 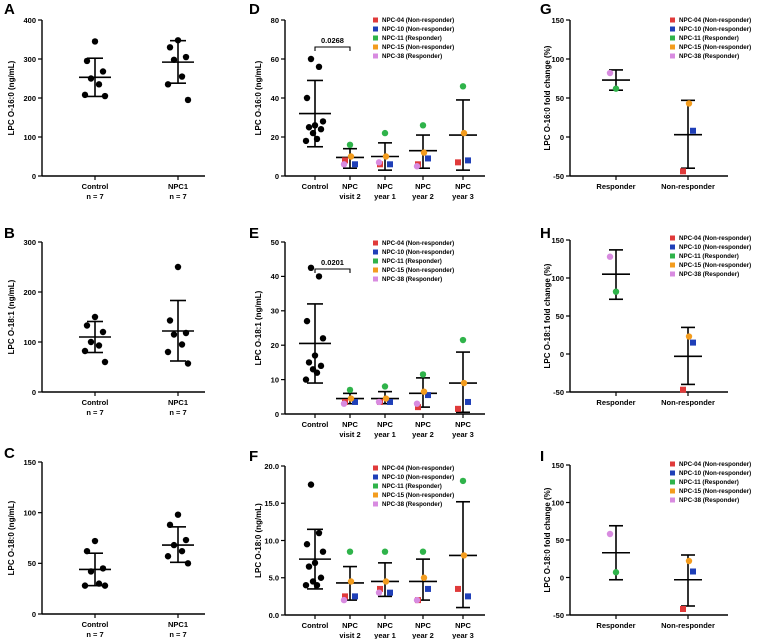 I want to click on x-tick-label: Responder, so click(x=615, y=625).